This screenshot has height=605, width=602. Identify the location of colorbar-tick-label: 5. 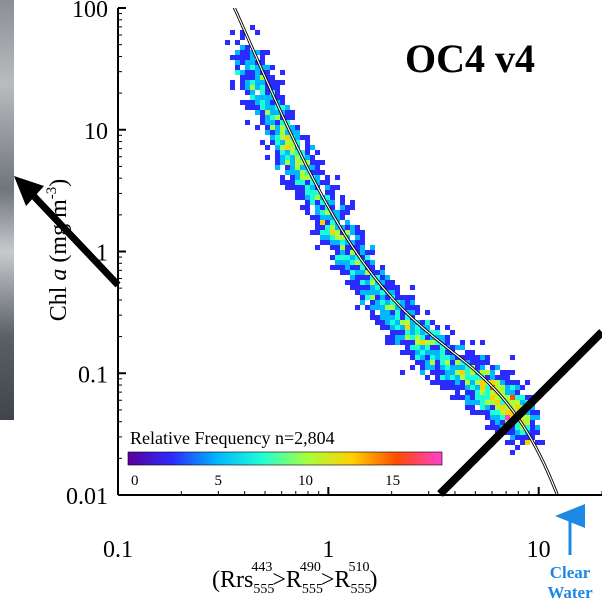
(218, 481).